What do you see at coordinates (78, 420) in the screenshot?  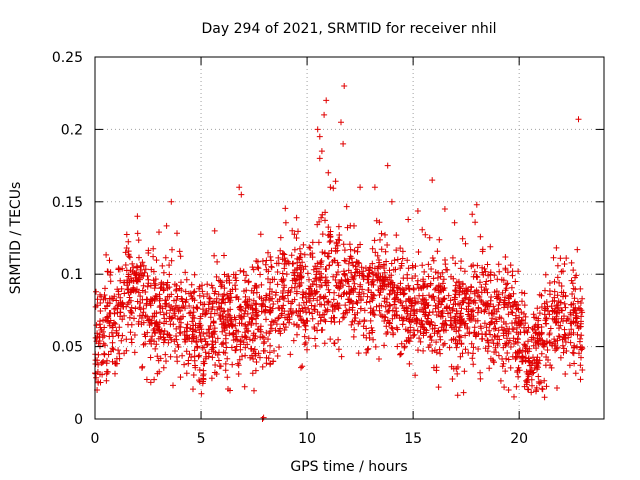 I see `y-tick-label: 0` at bounding box center [78, 420].